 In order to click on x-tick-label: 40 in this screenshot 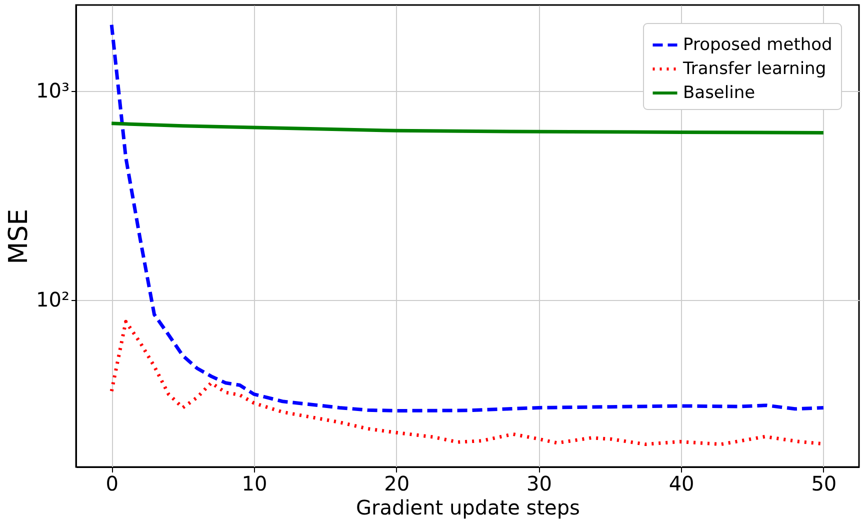, I will do `click(681, 484)`.